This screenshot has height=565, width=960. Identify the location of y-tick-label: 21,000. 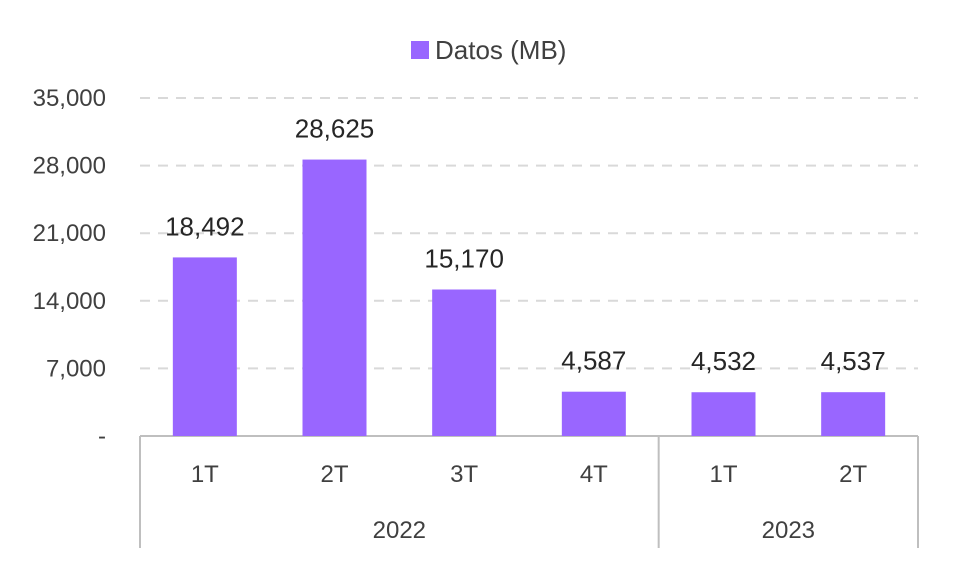
(69, 233).